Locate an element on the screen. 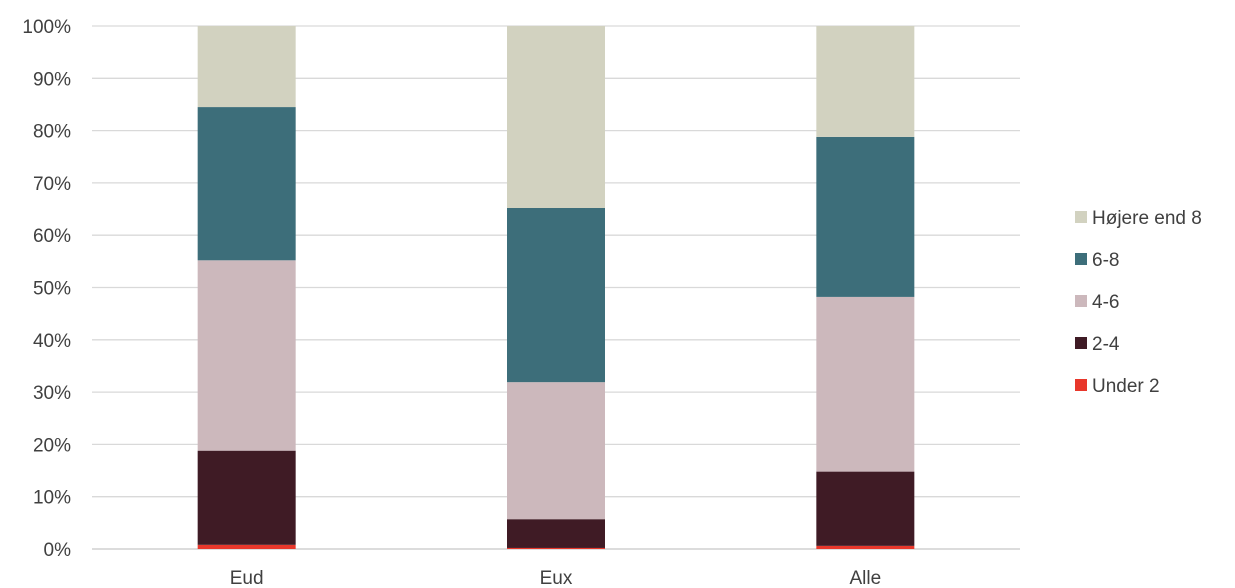 The image size is (1235, 588). x-axis-ticks: Eud Eux Alle is located at coordinates (555, 578).